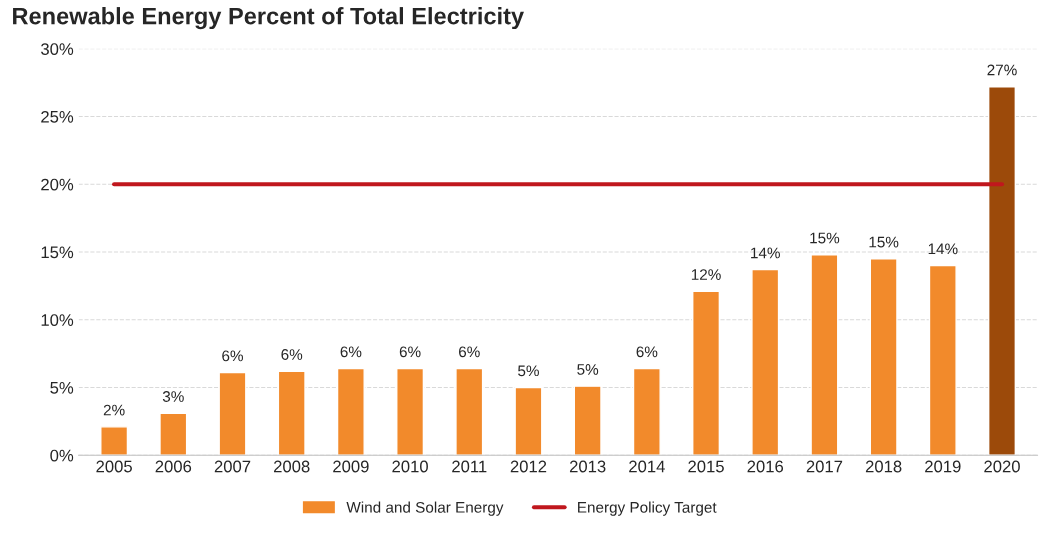 This screenshot has width=1048, height=542. What do you see at coordinates (351, 466) in the screenshot?
I see `x-tick-label: 2009` at bounding box center [351, 466].